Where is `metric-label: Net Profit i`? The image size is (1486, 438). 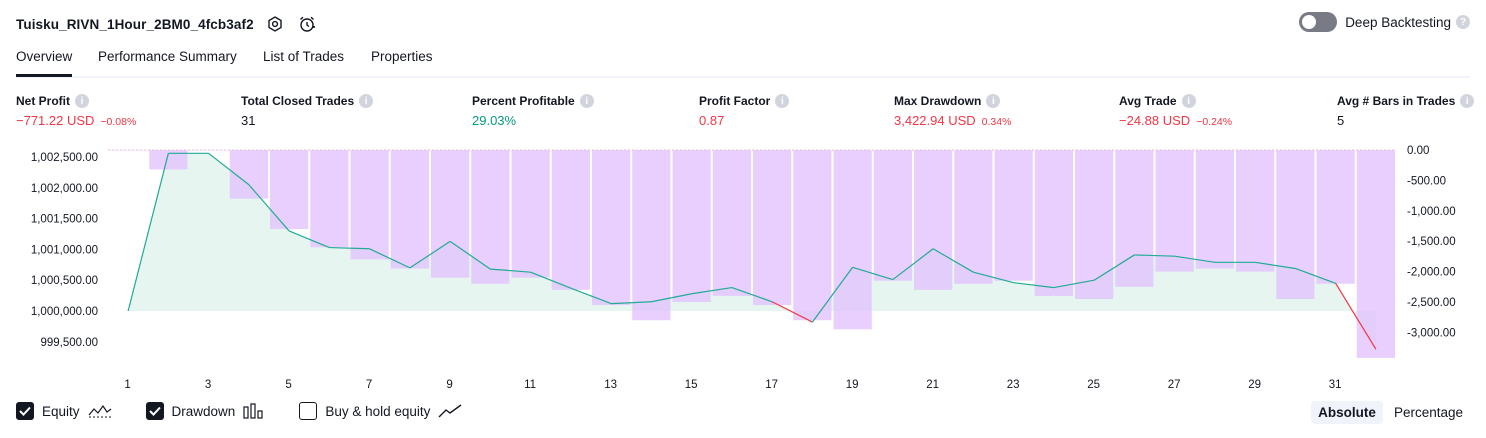 metric-label: Net Profit i is located at coordinates (76, 101).